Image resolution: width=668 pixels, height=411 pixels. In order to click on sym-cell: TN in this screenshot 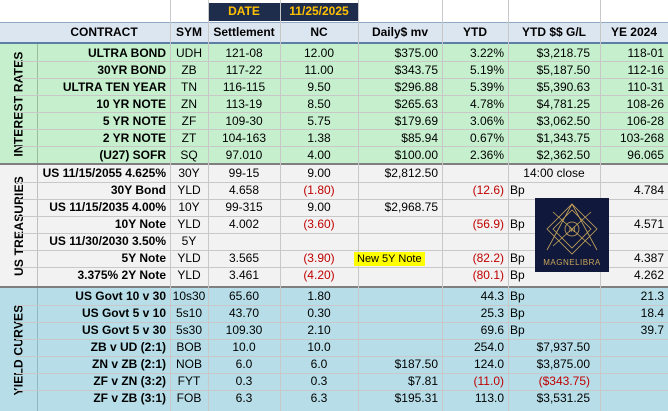, I will do `click(189, 87)`.